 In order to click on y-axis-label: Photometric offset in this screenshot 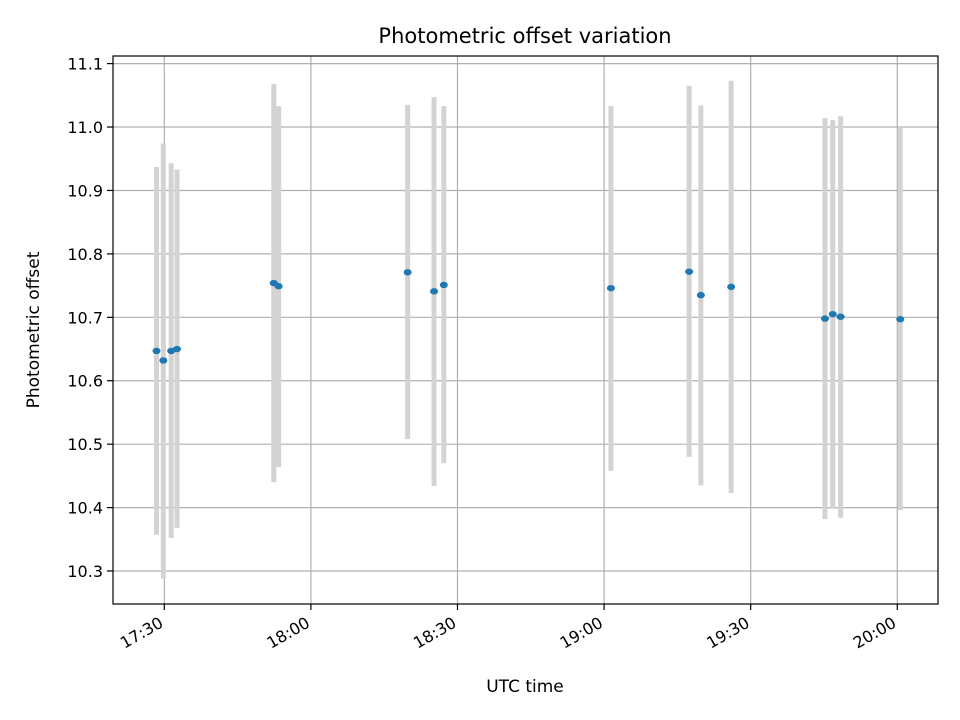, I will do `click(34, 329)`.